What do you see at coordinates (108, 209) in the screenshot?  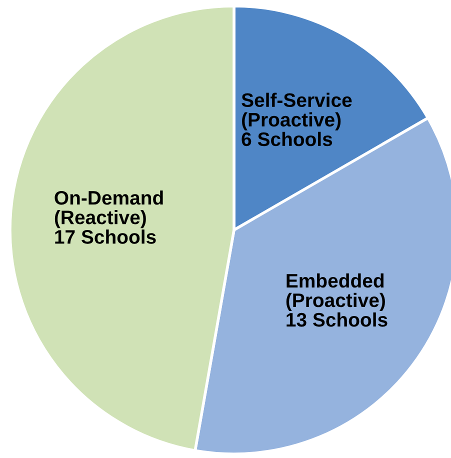 I see `slice-label: On-Demand (Reactive)` at bounding box center [108, 209].